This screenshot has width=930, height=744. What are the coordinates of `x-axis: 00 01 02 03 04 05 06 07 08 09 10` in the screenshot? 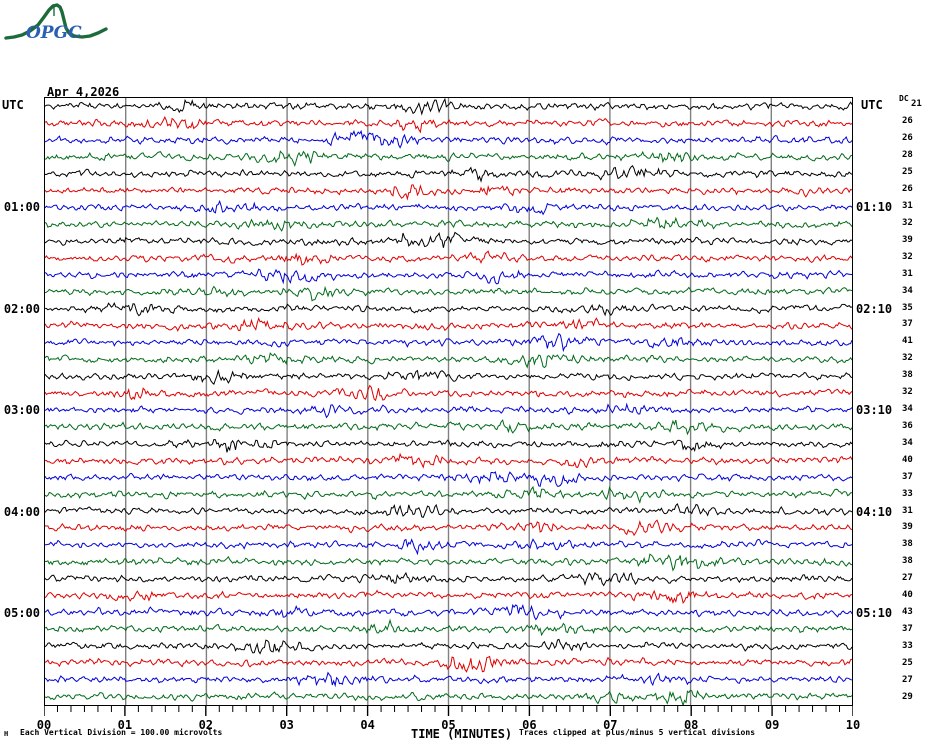 It's located at (448, 719).